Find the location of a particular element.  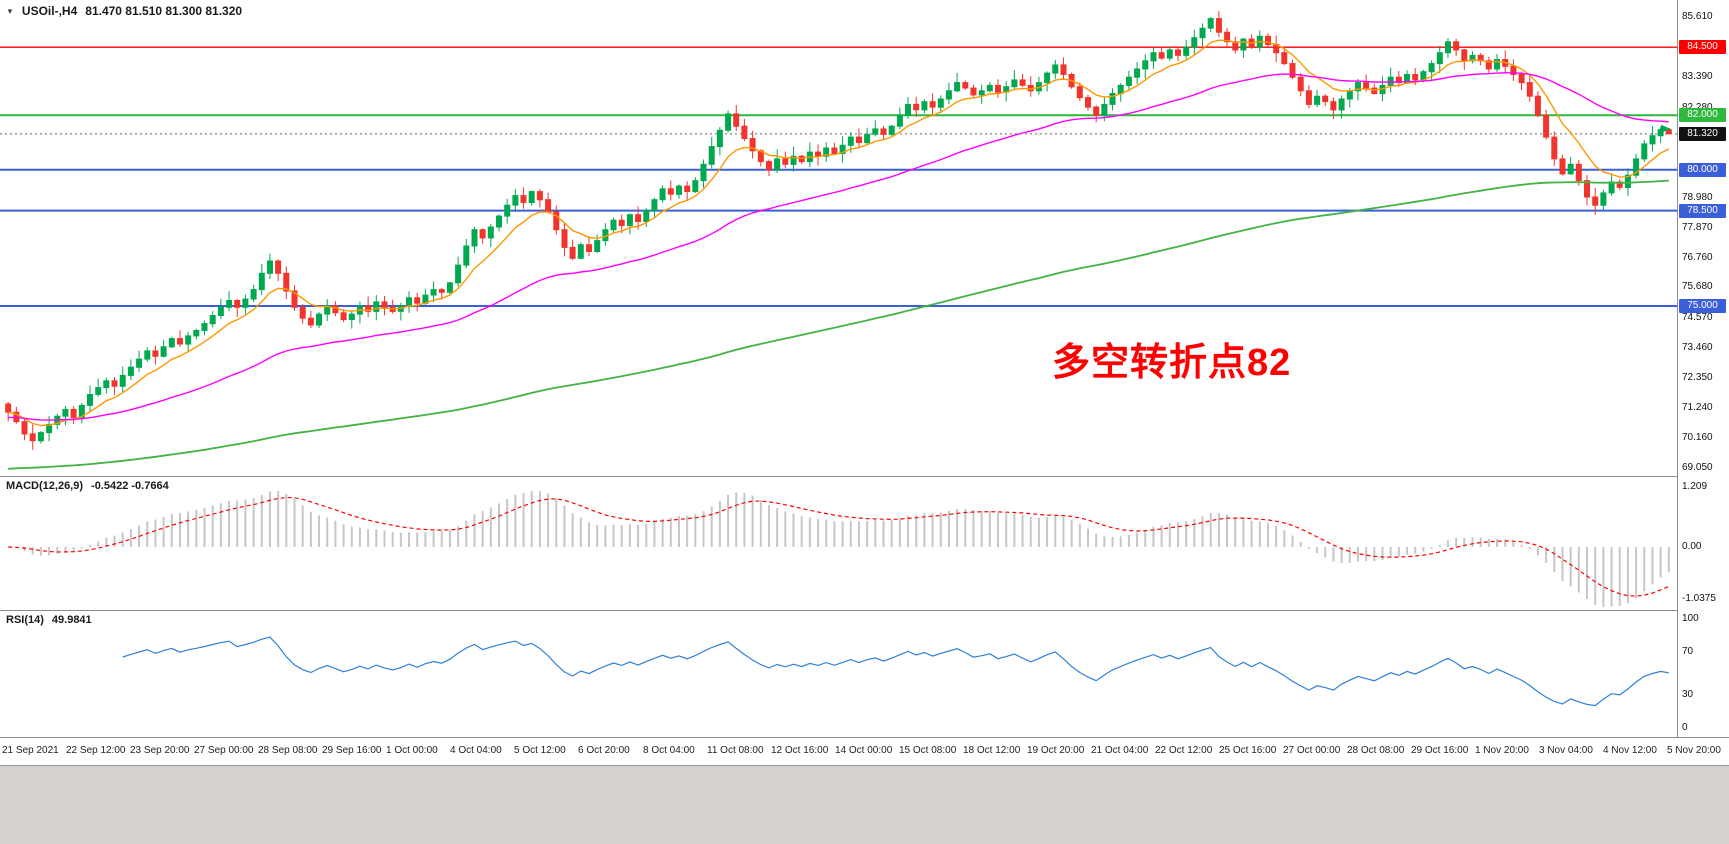

time-axis-label: 11 Oct 08:00 is located at coordinates (735, 750).